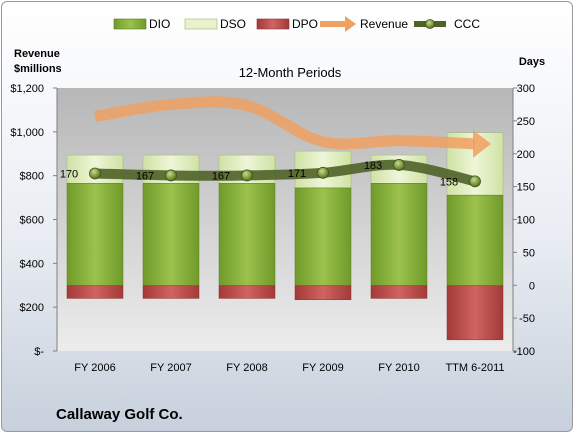  What do you see at coordinates (119, 414) in the screenshot?
I see `company-name: Callaway Golf Co.` at bounding box center [119, 414].